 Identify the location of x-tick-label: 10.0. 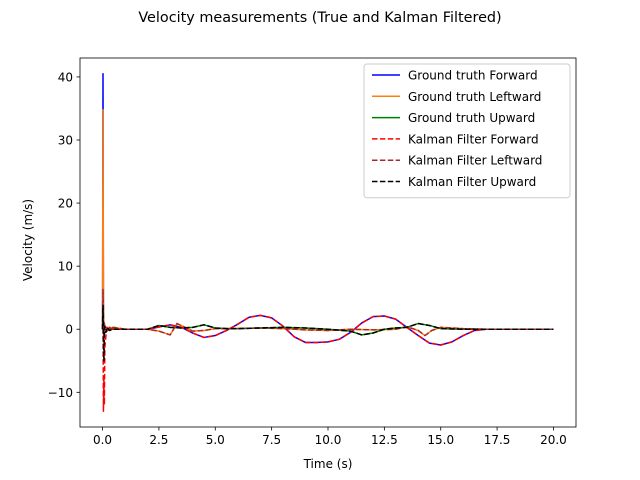
(328, 440).